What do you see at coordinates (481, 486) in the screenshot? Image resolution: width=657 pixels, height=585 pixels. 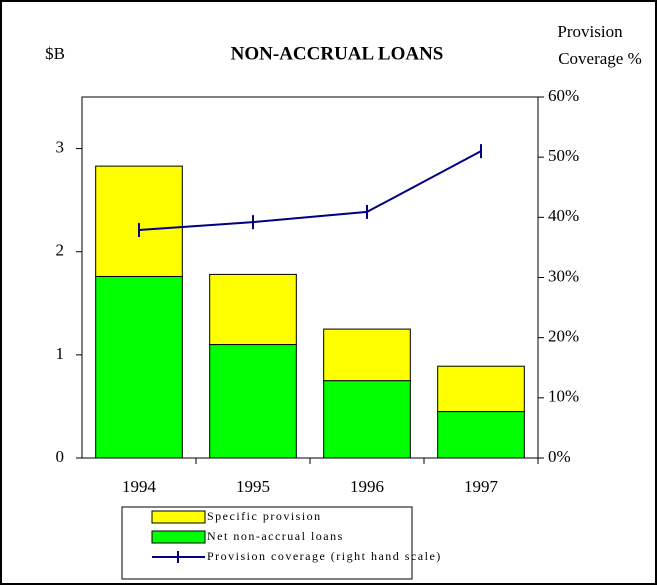 I see `x-tick-label: 1997` at bounding box center [481, 486].